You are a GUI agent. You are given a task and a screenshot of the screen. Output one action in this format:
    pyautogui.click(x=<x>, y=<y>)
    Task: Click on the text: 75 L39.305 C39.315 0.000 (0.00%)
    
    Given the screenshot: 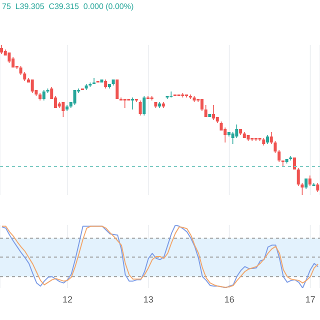 What is the action you would take?
    pyautogui.click(x=68, y=6)
    